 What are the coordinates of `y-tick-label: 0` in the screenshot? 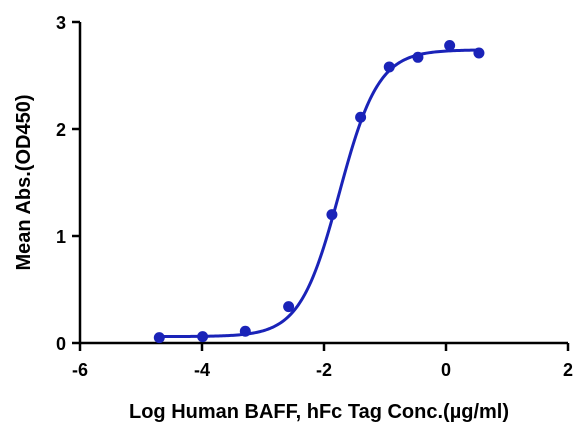 It's located at (61, 344).